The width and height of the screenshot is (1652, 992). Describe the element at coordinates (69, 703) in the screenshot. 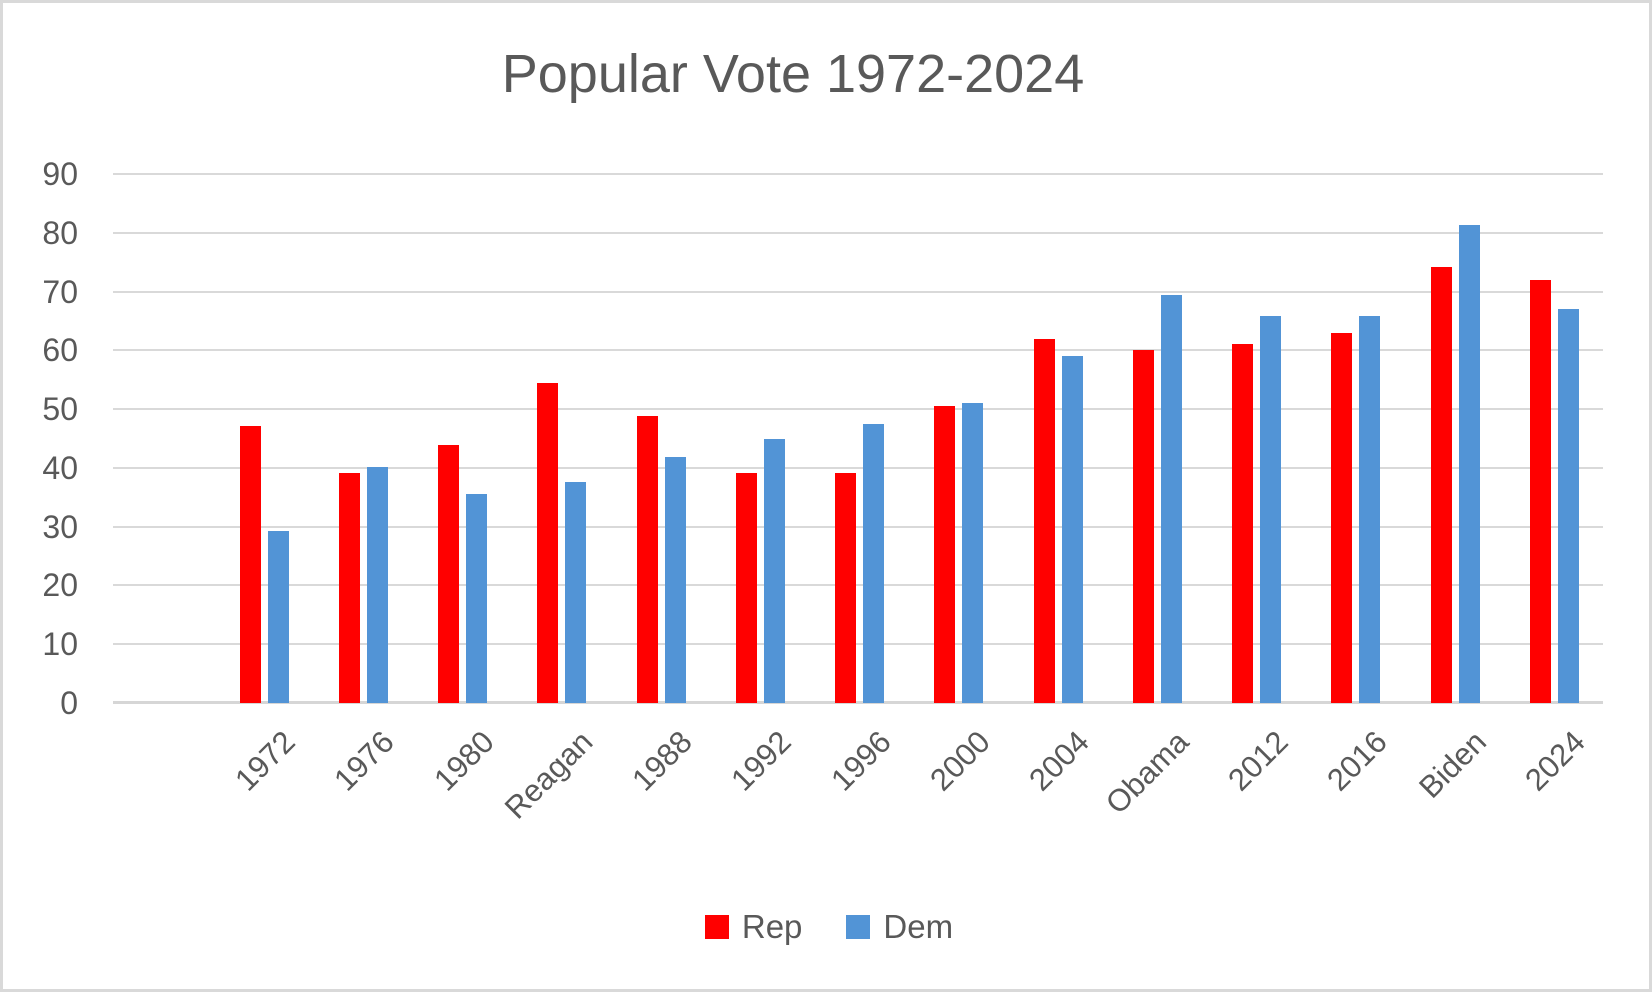

I see `y-tick-label-0: 0` at that location.